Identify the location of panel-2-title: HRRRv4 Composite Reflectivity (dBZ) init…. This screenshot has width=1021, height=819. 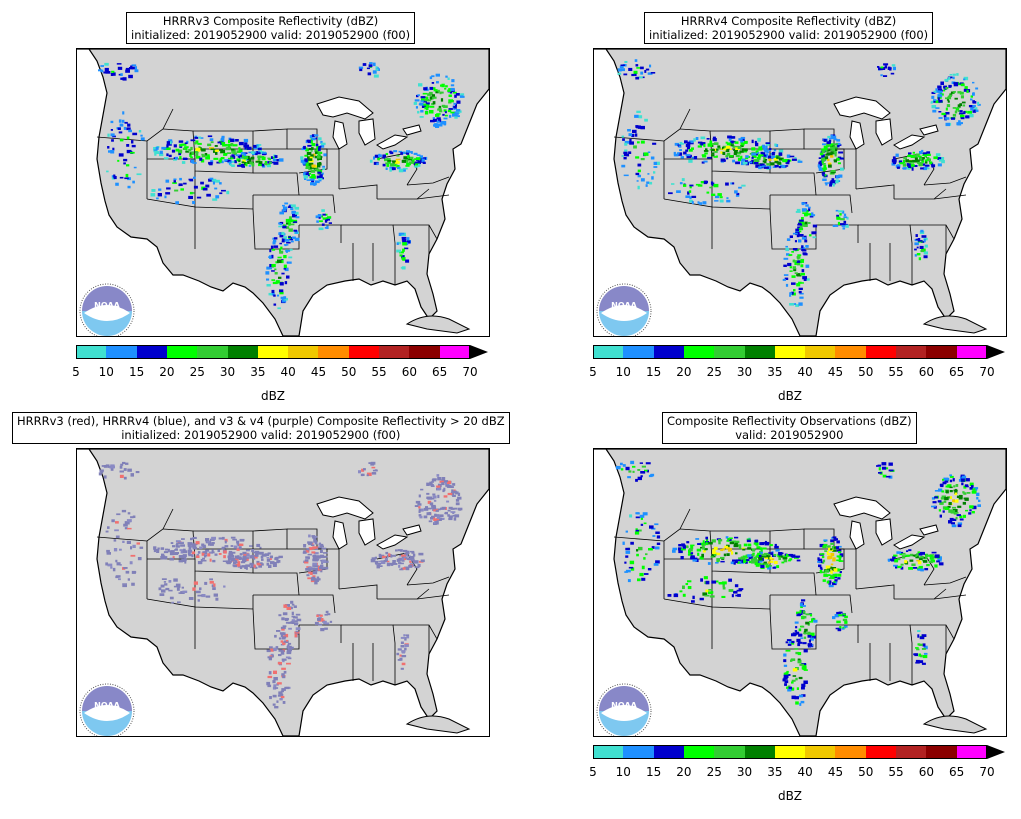
(789, 28).